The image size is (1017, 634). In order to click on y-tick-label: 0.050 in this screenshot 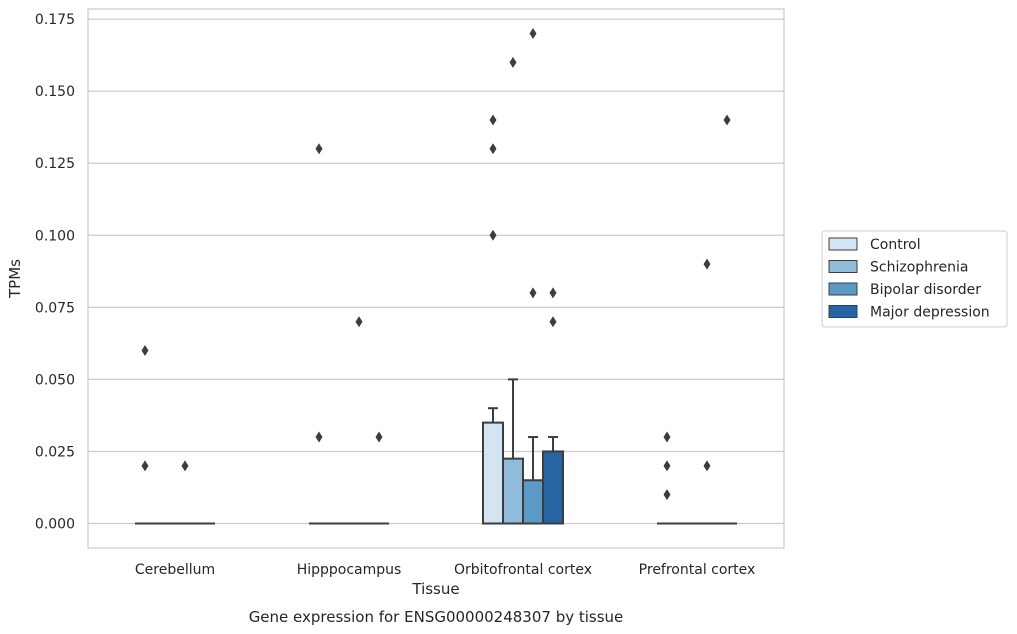, I will do `click(55, 380)`.